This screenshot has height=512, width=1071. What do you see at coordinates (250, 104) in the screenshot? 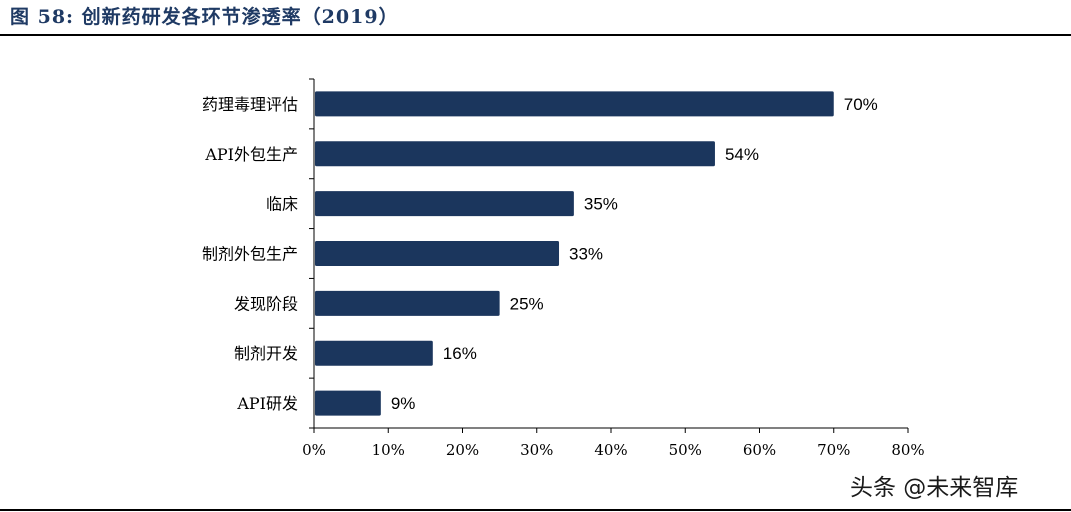
I see `category-label: 药理毒理评估` at bounding box center [250, 104].